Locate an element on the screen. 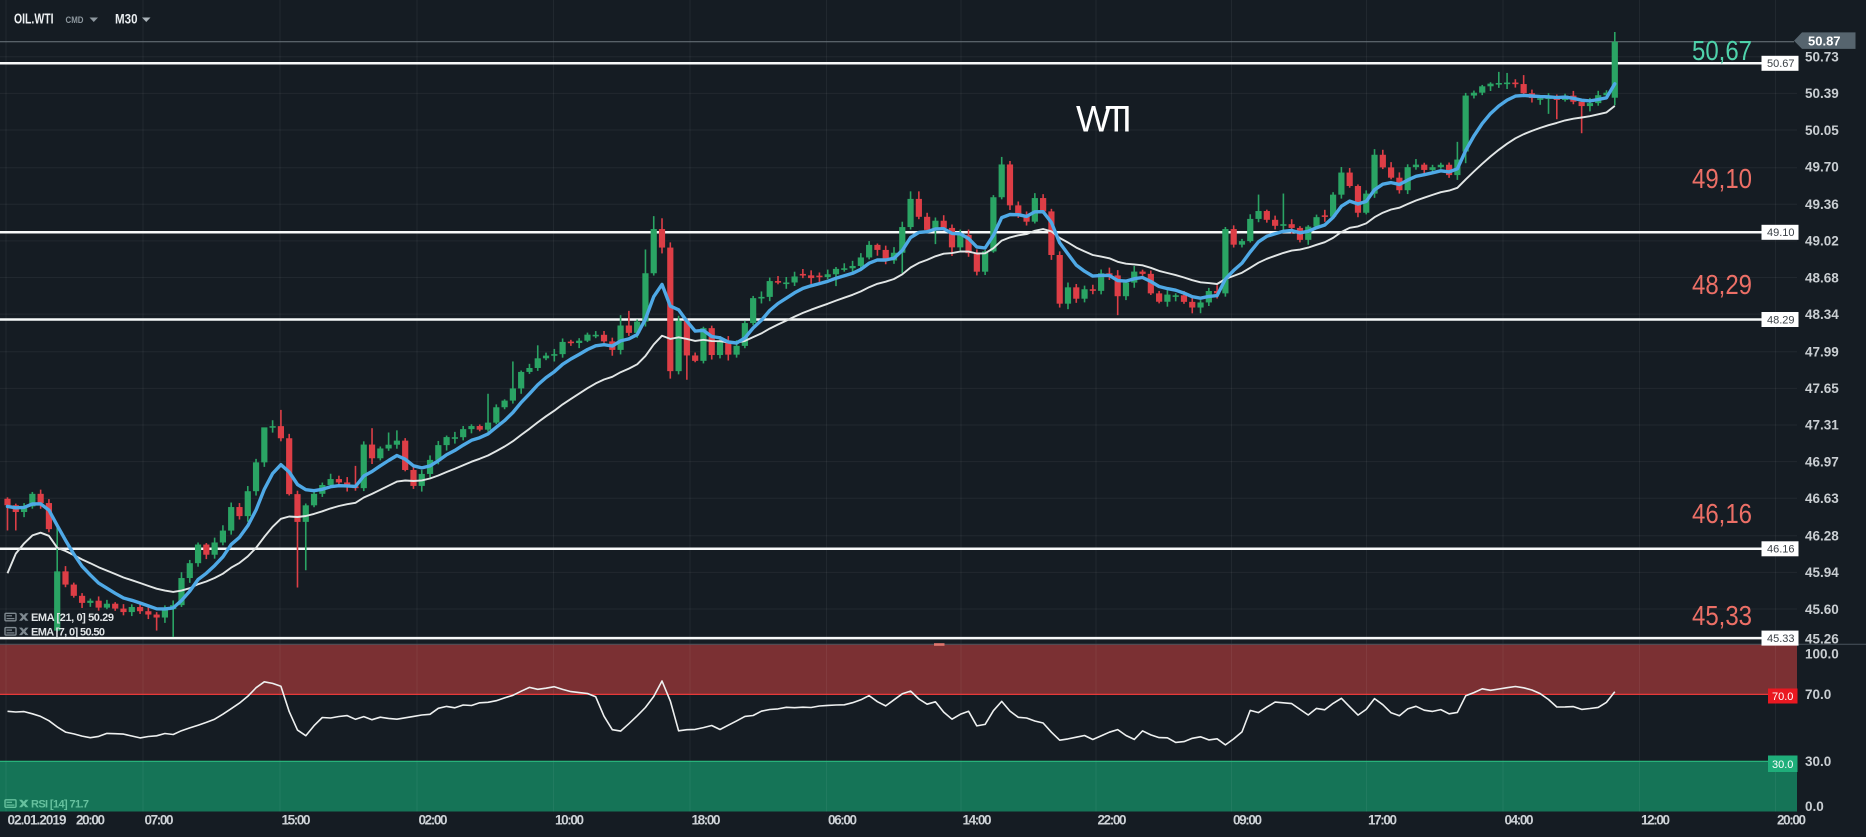 The image size is (1866, 837). svg-text: 14:00 is located at coordinates (977, 820).